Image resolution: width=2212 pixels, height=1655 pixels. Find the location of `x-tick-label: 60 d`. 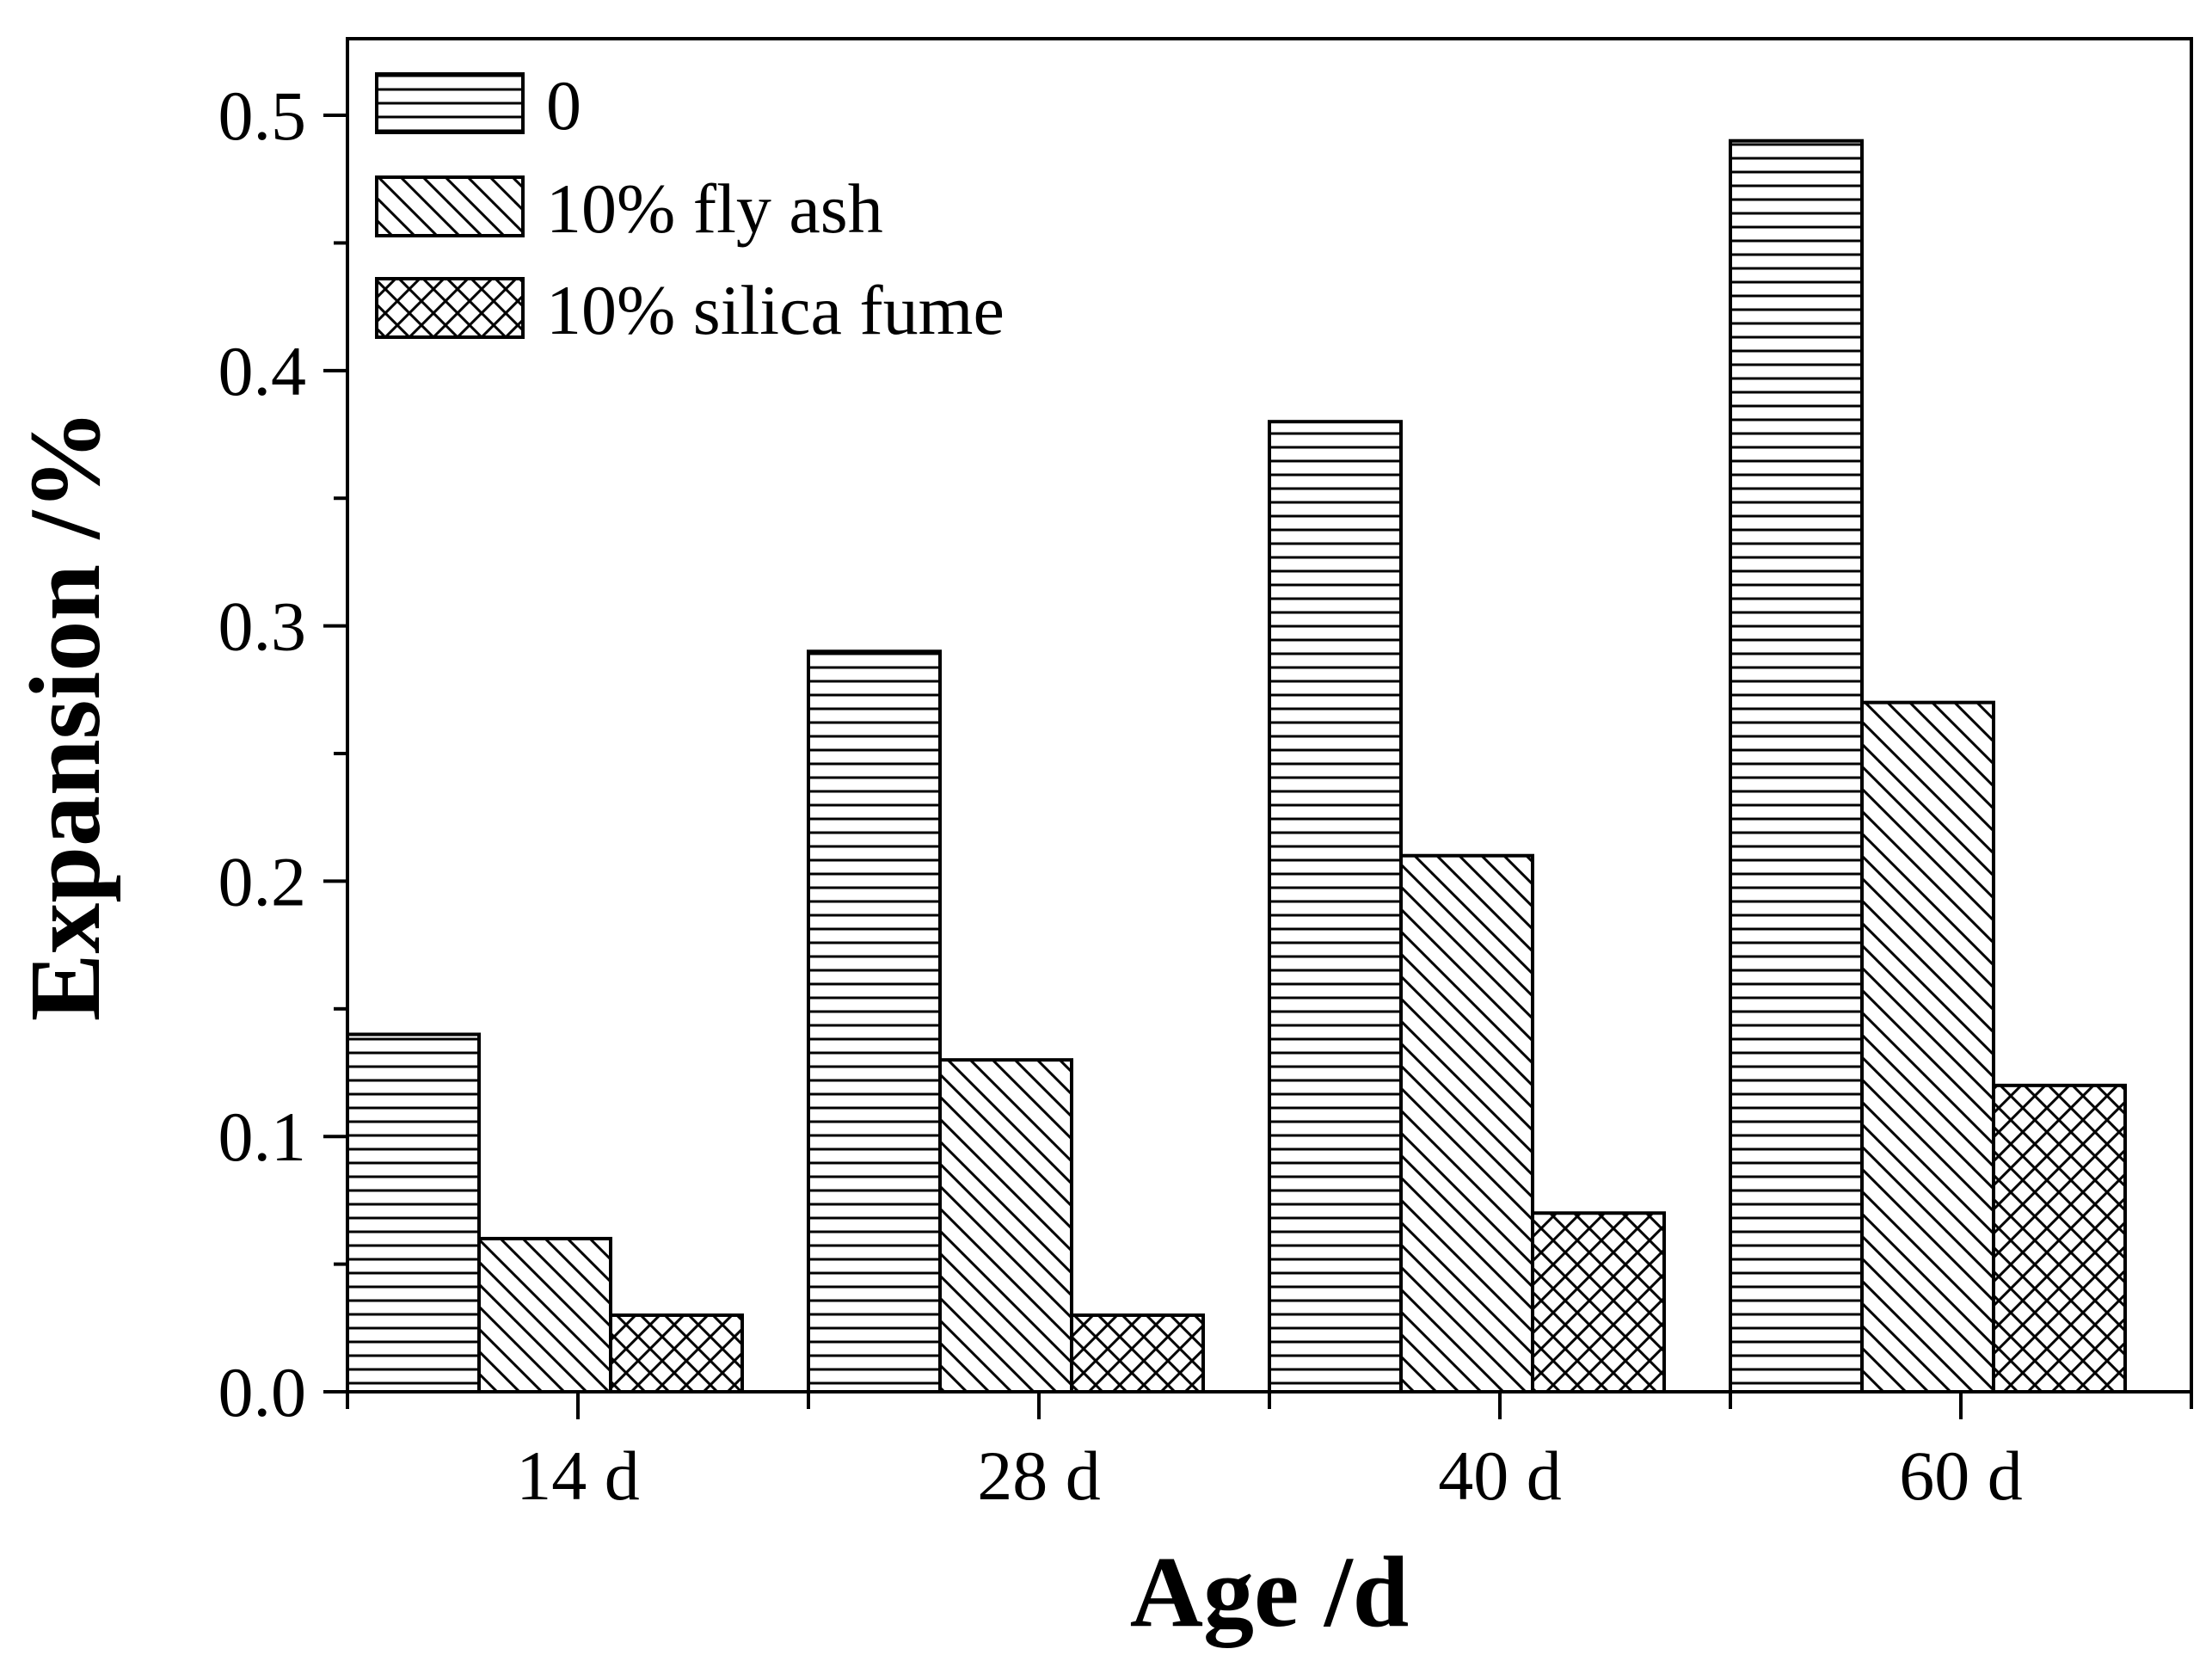

x-tick-label: 60 d is located at coordinates (1961, 1476).